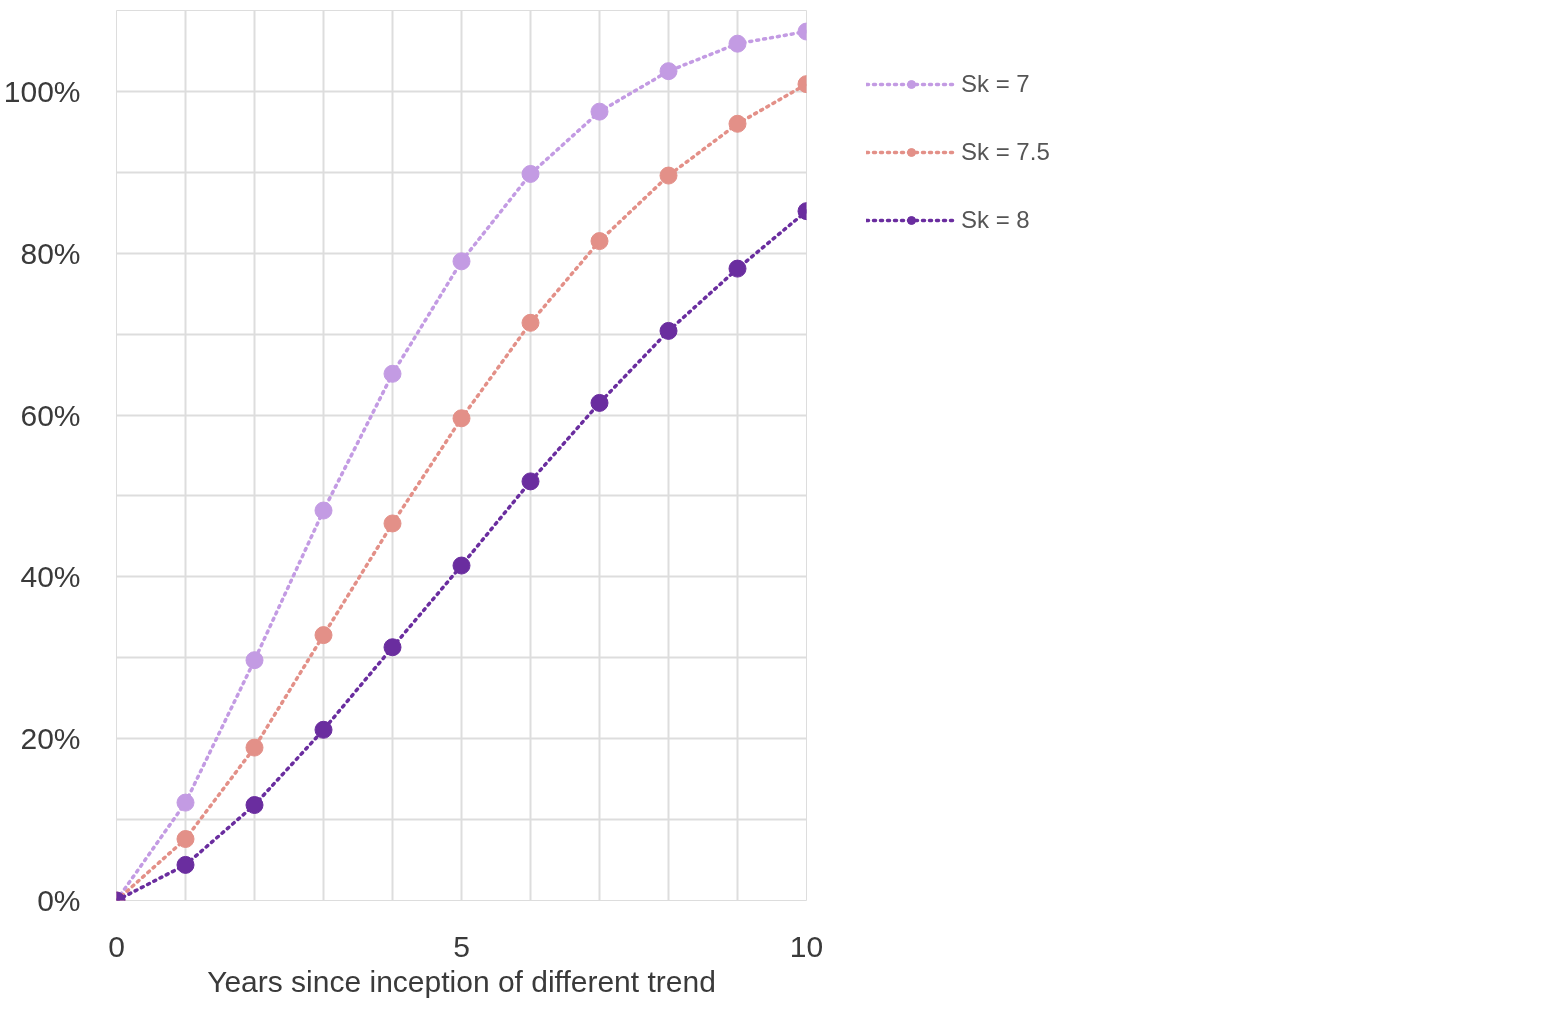  I want to click on y-tick-label: 80%, so click(50, 253).